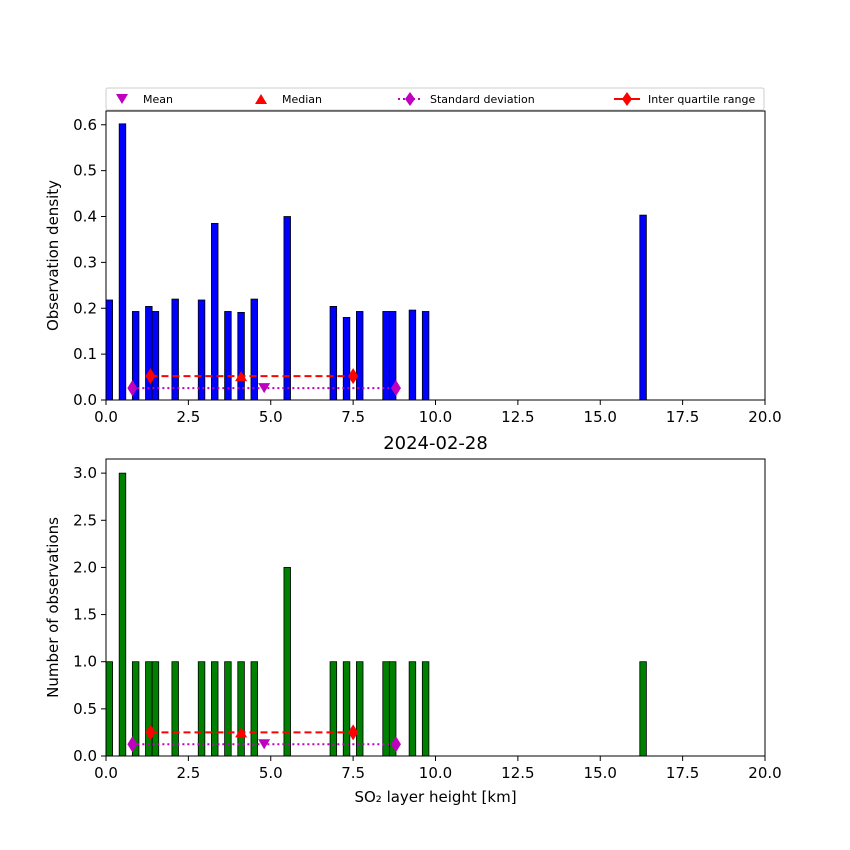  What do you see at coordinates (85, 473) in the screenshot?
I see `y-tick-label-6: 3.0` at bounding box center [85, 473].